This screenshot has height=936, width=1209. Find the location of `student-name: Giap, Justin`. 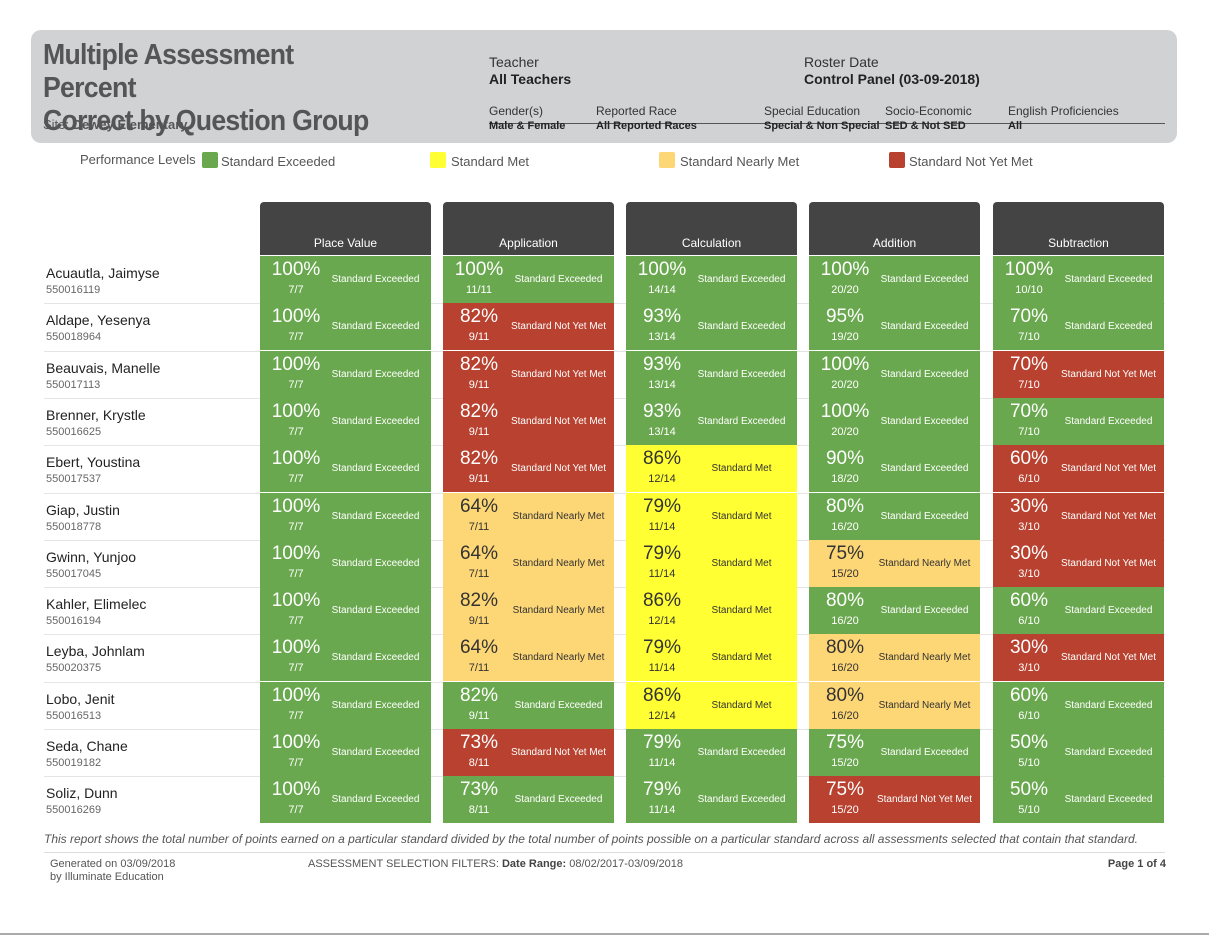

student-name: Giap, Justin is located at coordinates (83, 510).